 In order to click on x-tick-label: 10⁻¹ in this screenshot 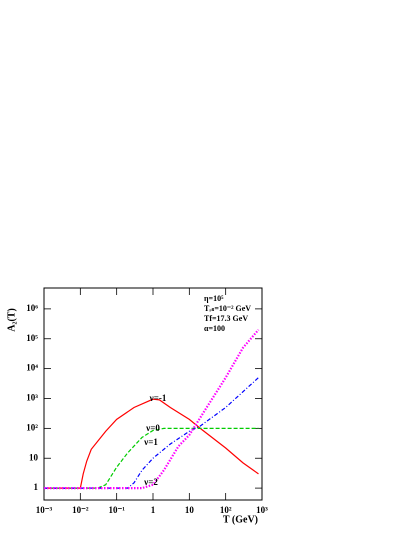, I will do `click(116, 510)`.